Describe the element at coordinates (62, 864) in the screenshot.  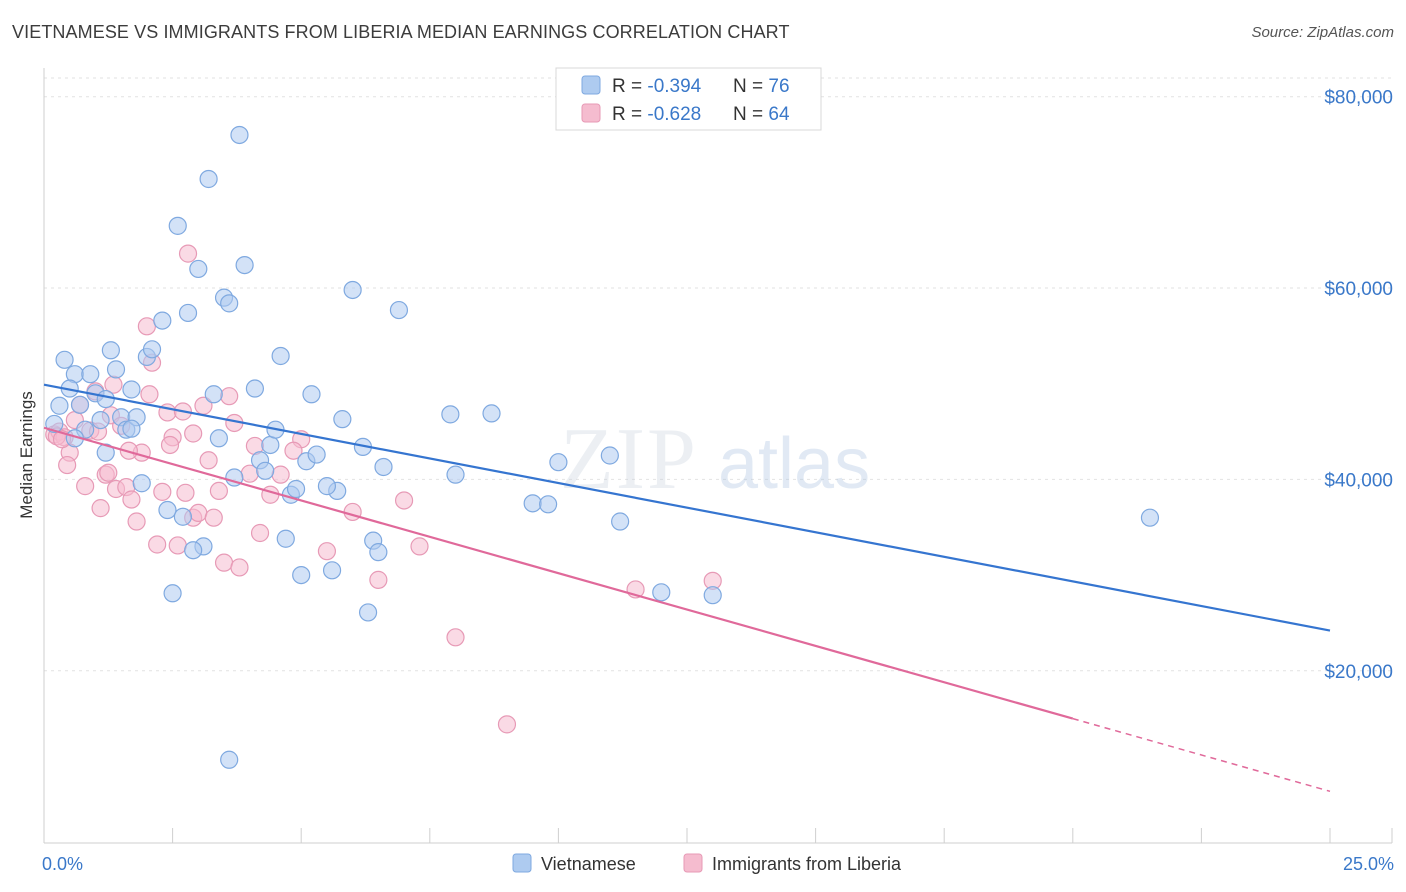
I see `x-tick-label-0: 0.0%` at that location.